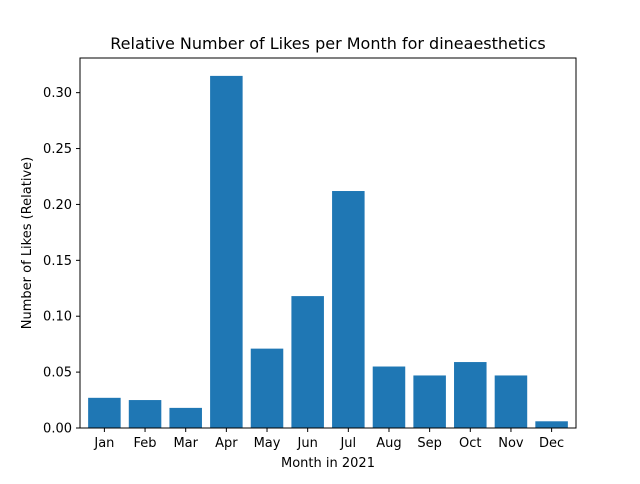  Describe the element at coordinates (511, 401) in the screenshot. I see `bar-nov` at that location.